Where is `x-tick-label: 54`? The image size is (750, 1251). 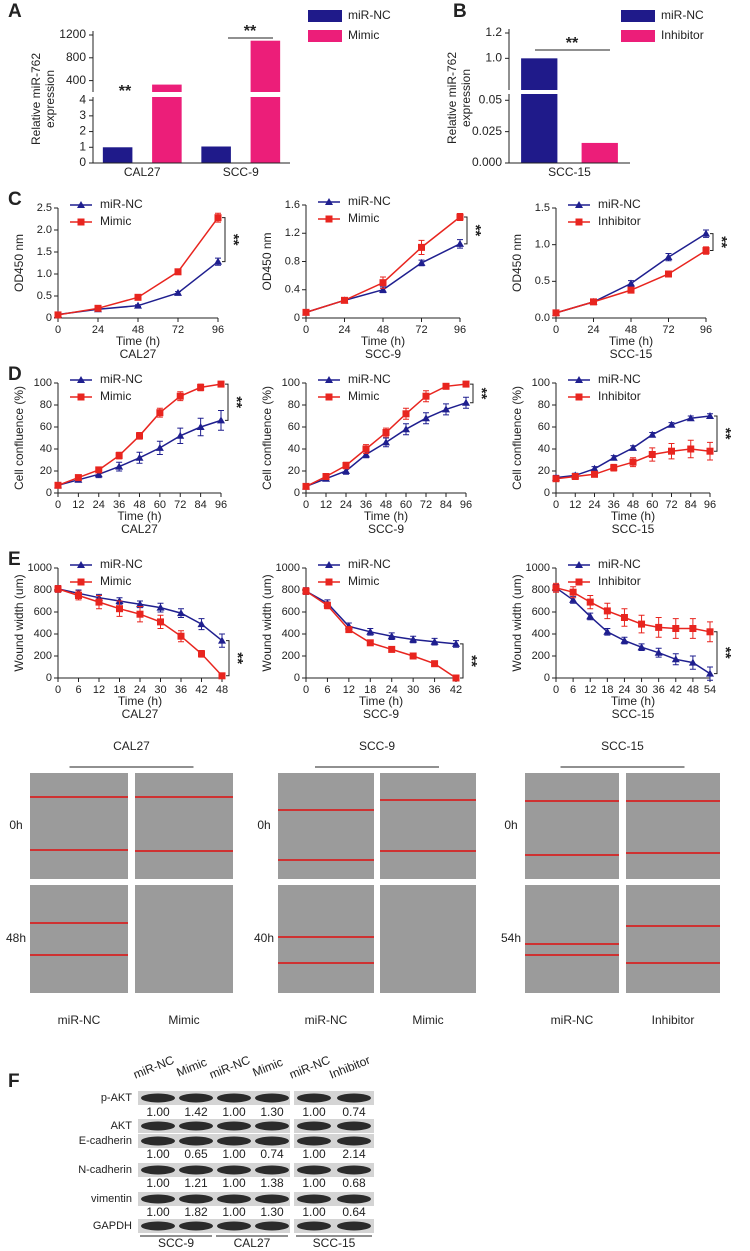 x-tick-label: 54 is located at coordinates (710, 690).